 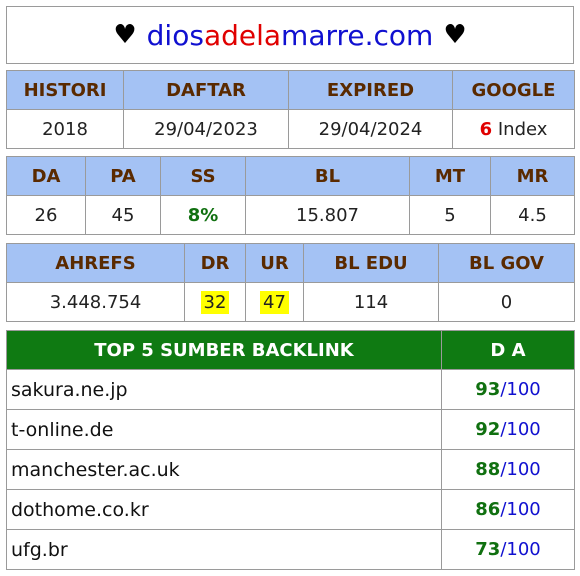 I want to click on moz-metrics-table: DA PA SS BL MT MR 26 45 8% 15.807 5 4.5, so click(x=290, y=195).